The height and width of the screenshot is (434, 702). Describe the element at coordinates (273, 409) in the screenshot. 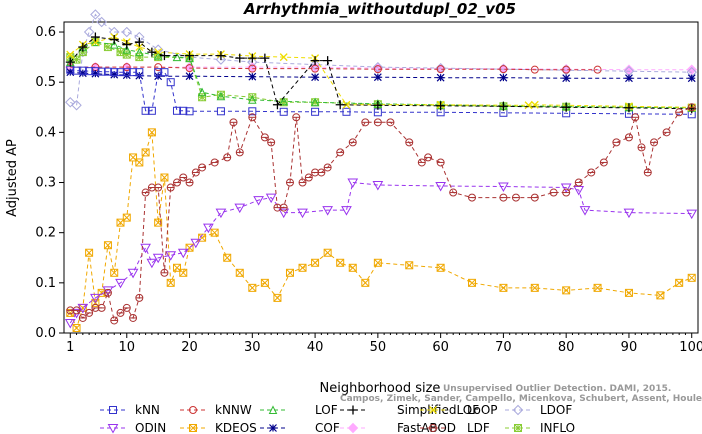

I see `legend-swatch-marker` at that location.